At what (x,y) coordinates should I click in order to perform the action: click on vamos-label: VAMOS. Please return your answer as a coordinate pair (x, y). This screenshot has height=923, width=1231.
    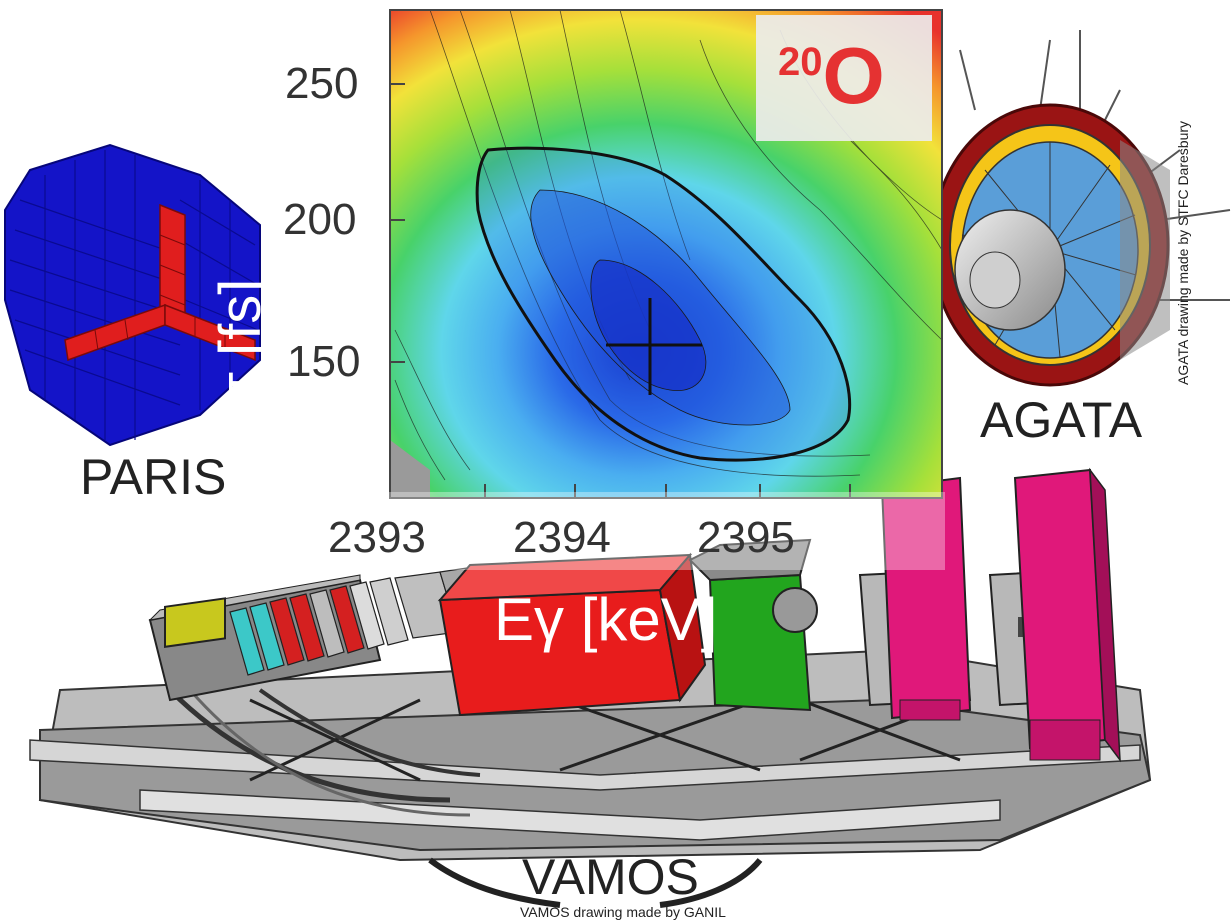
    Looking at the image, I should click on (610, 877).